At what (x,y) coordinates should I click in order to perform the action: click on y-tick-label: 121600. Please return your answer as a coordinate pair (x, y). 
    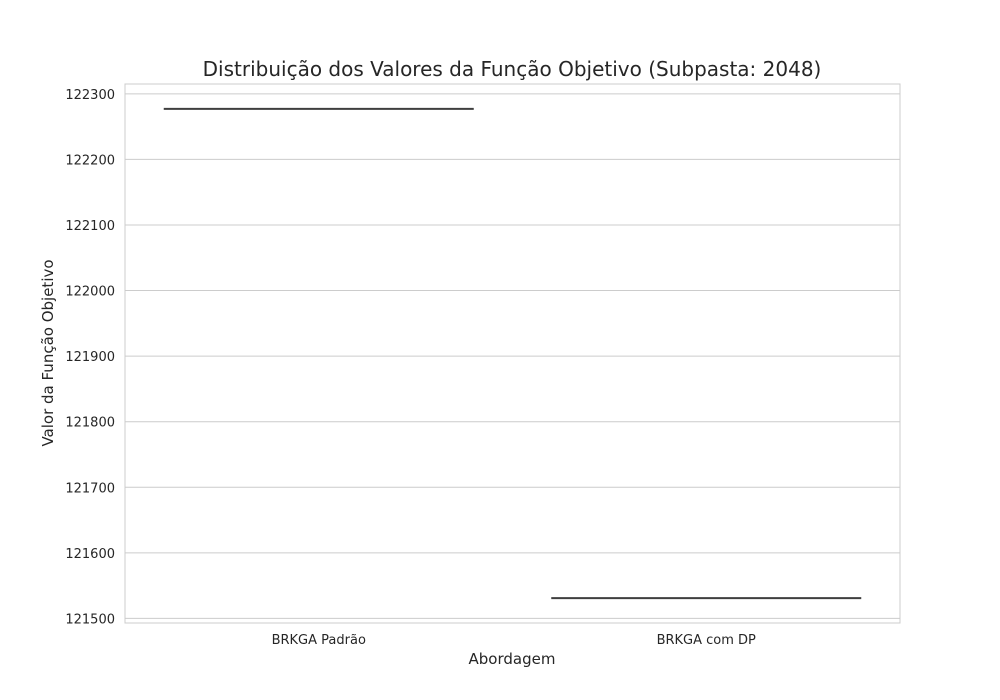
    Looking at the image, I should click on (90, 554).